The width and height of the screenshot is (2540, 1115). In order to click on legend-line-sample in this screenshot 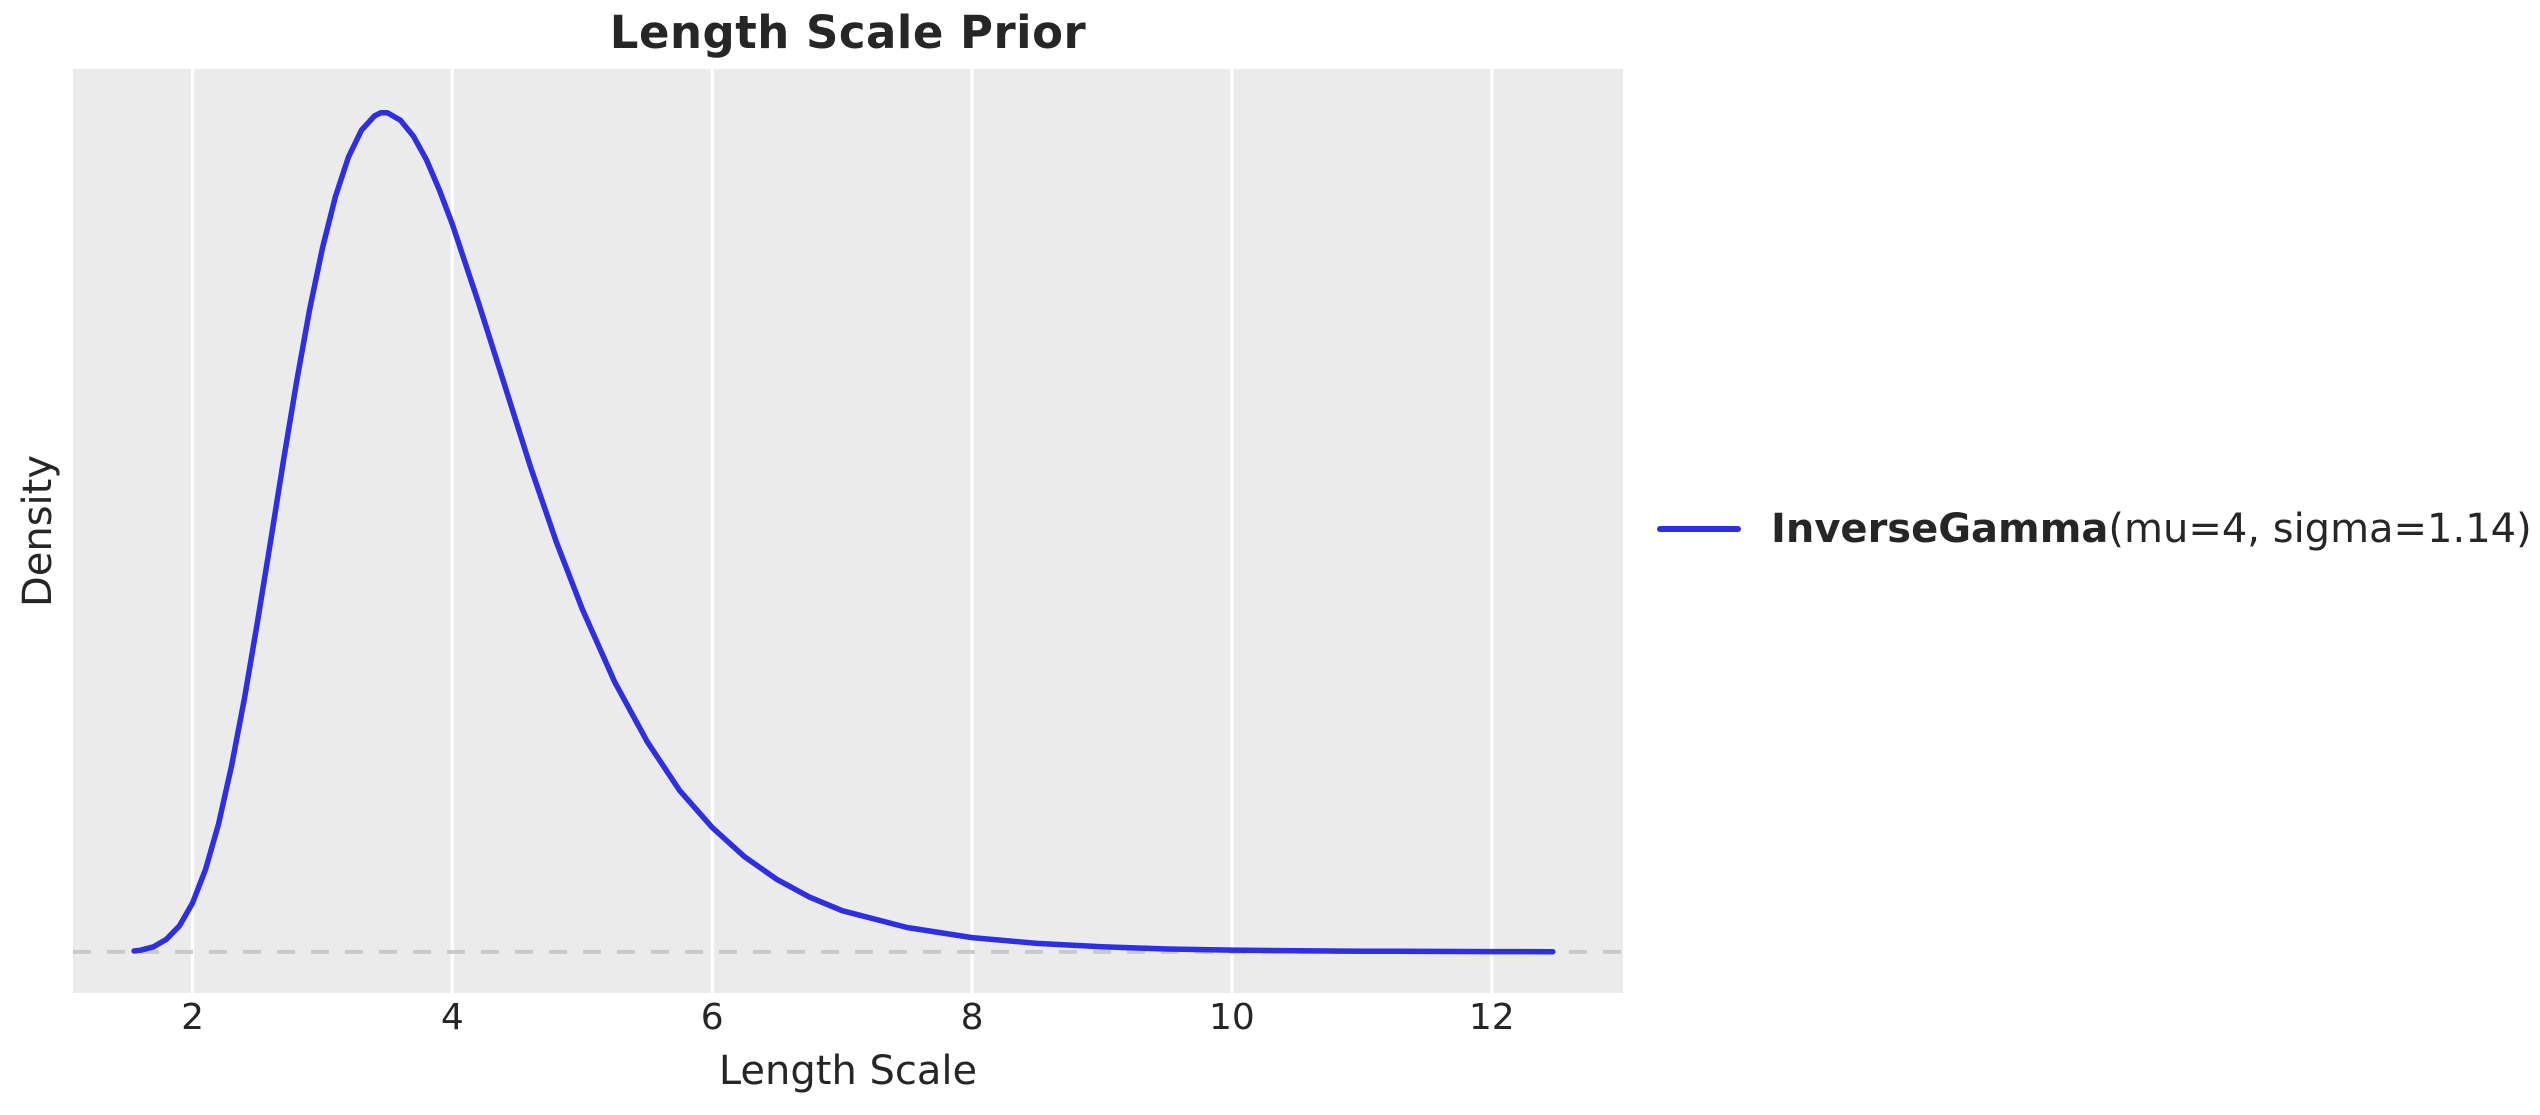, I will do `click(1699, 529)`.